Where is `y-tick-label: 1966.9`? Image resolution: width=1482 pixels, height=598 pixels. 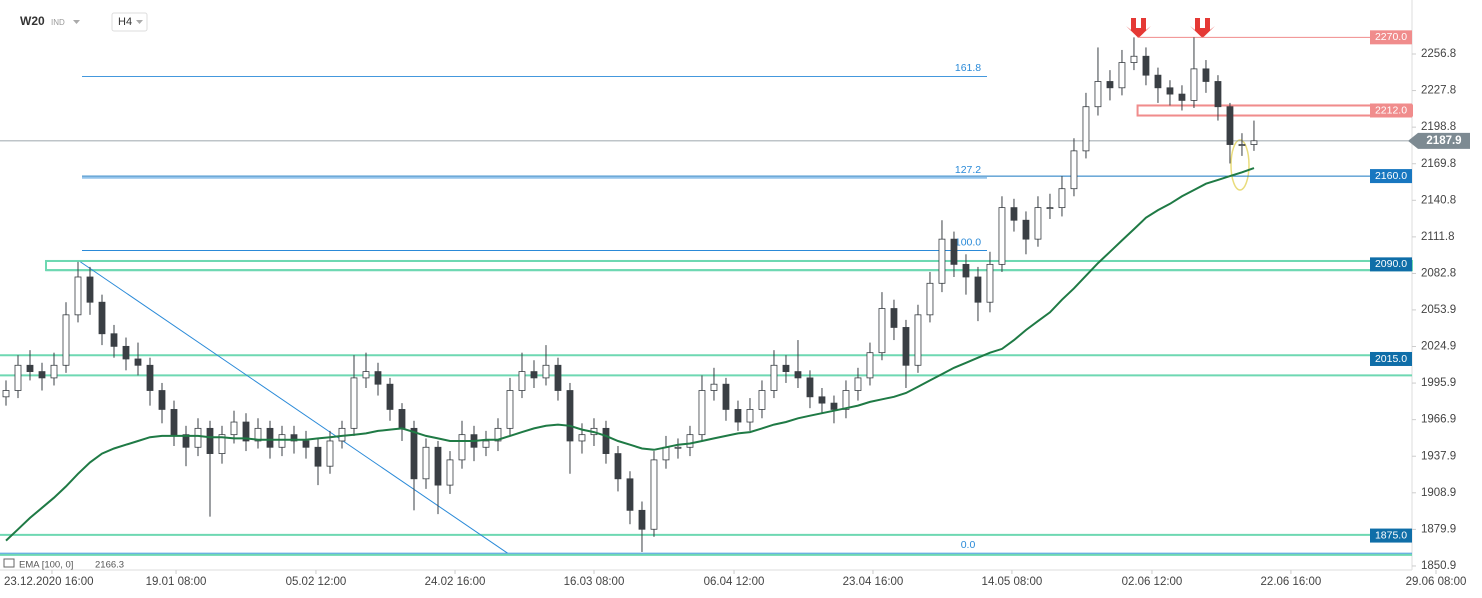
y-tick-label: 1966.9 is located at coordinates (1438, 420).